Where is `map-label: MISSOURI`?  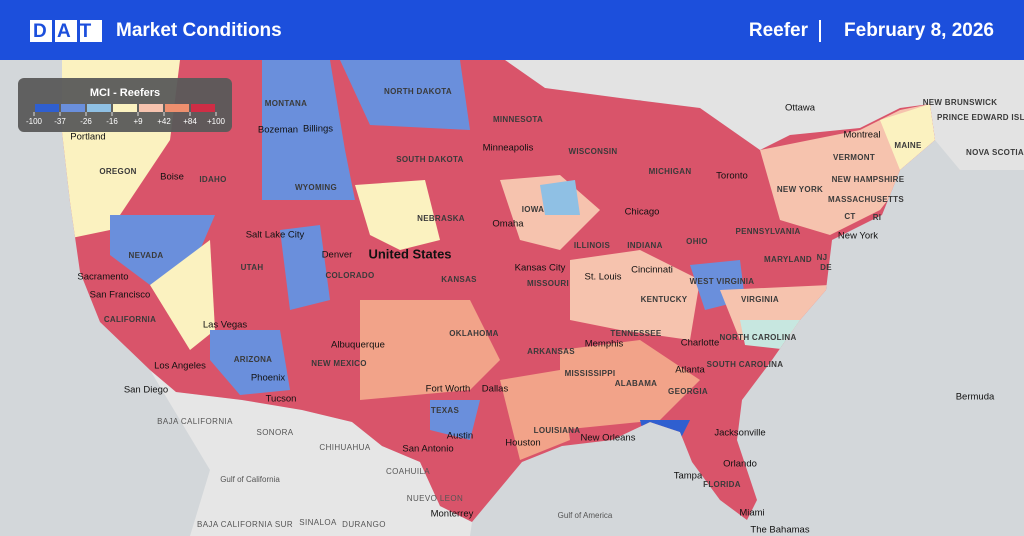 map-label: MISSOURI is located at coordinates (548, 283).